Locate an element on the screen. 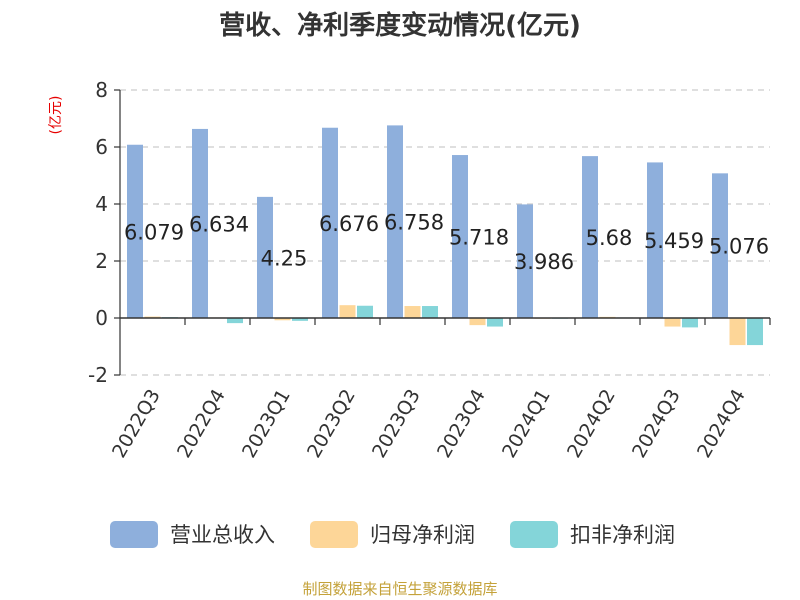  y-tick-label: 6 is located at coordinates (101, 147).